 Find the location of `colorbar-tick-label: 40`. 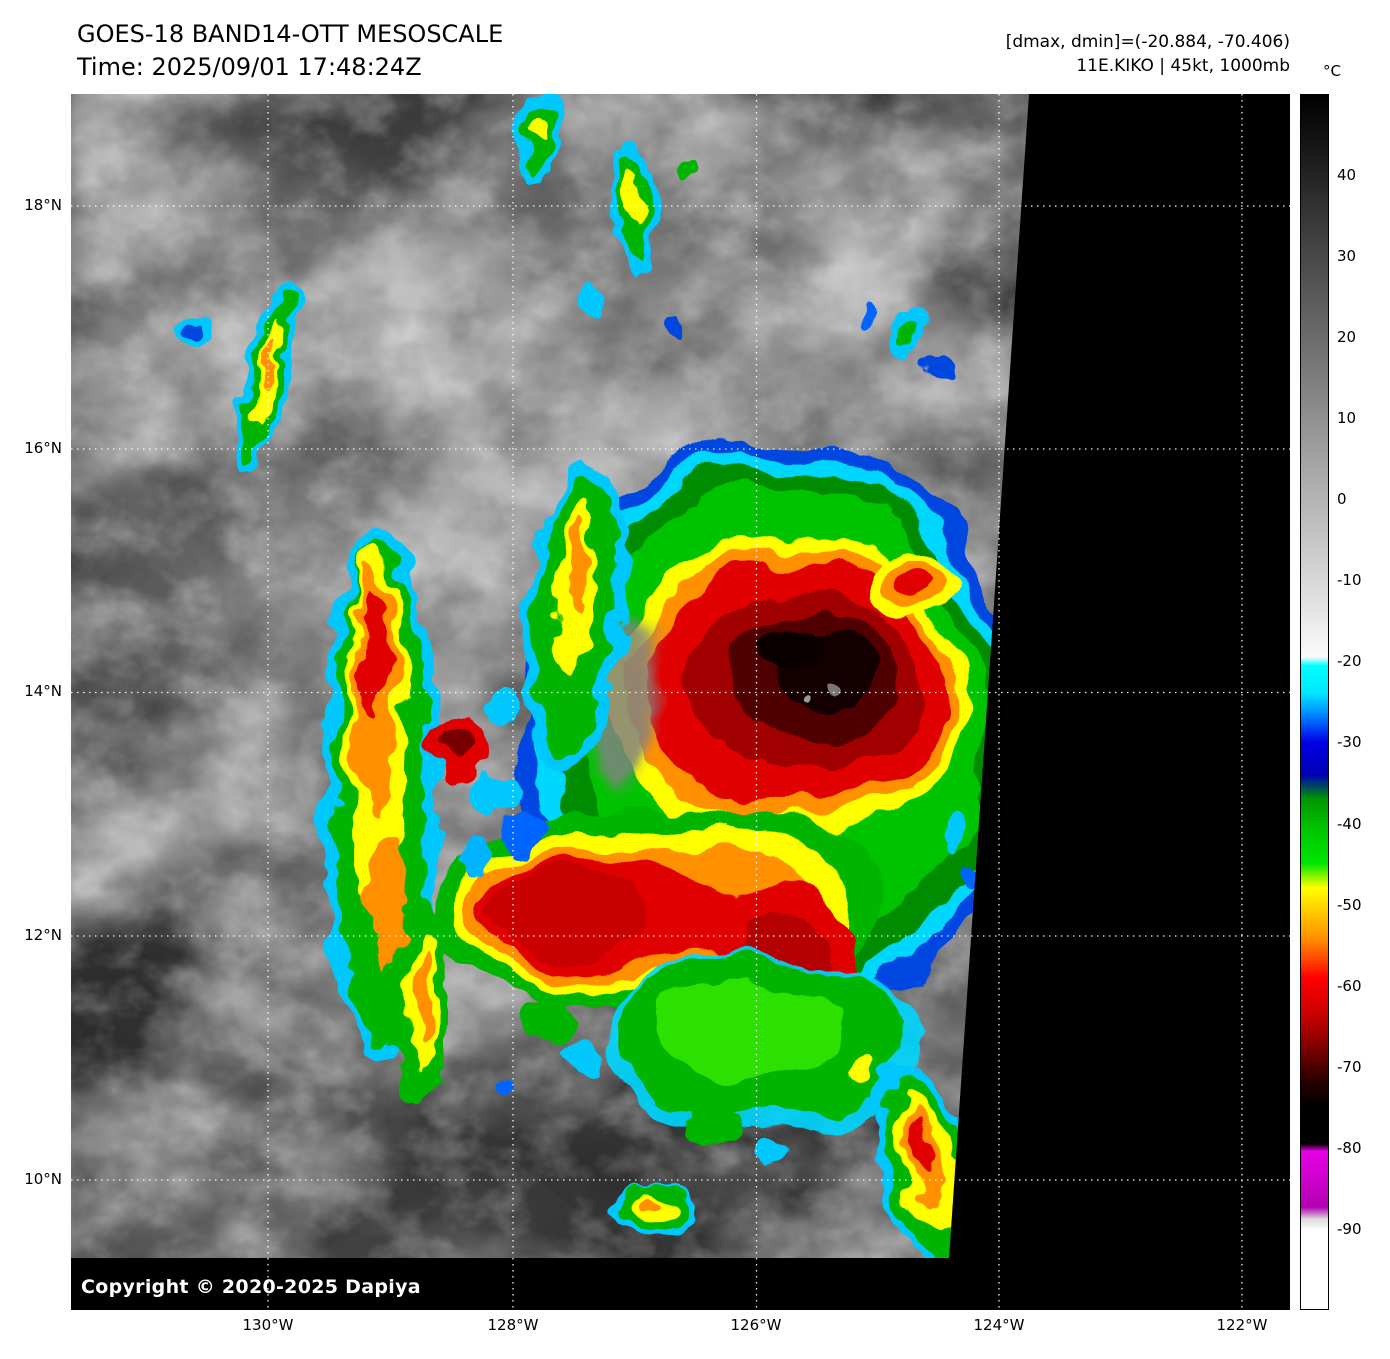

colorbar-tick-label: 40 is located at coordinates (1347, 175).